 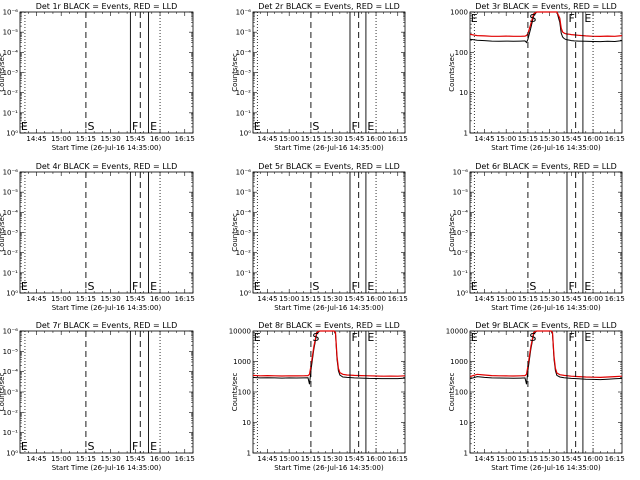 I want to click on events-series-line, so click(x=546, y=27).